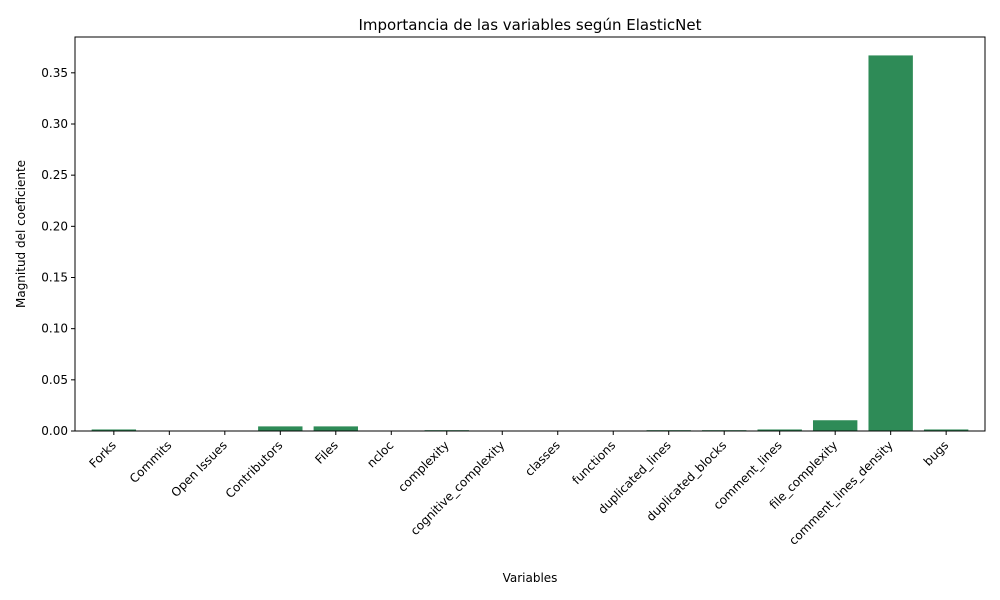 Image resolution: width=1000 pixels, height=600 pixels. What do you see at coordinates (199, 469) in the screenshot?
I see `x-tick-label: Open Issues` at bounding box center [199, 469].